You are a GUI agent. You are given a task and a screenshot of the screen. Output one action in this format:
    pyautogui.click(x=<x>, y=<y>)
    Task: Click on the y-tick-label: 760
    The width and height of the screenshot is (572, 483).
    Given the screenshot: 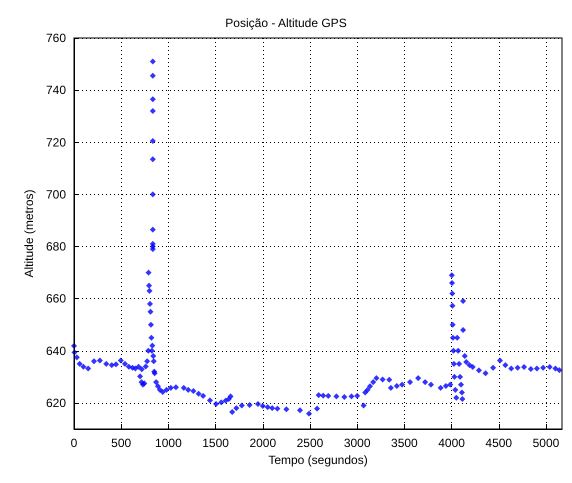 What is the action you would take?
    pyautogui.click(x=56, y=38)
    